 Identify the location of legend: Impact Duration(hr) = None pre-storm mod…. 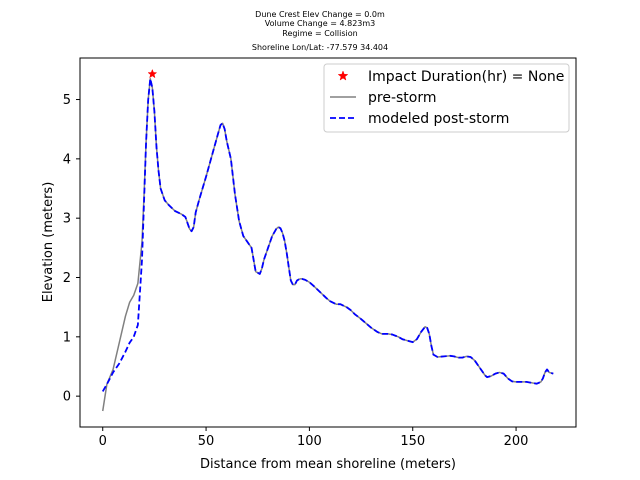
(446, 98).